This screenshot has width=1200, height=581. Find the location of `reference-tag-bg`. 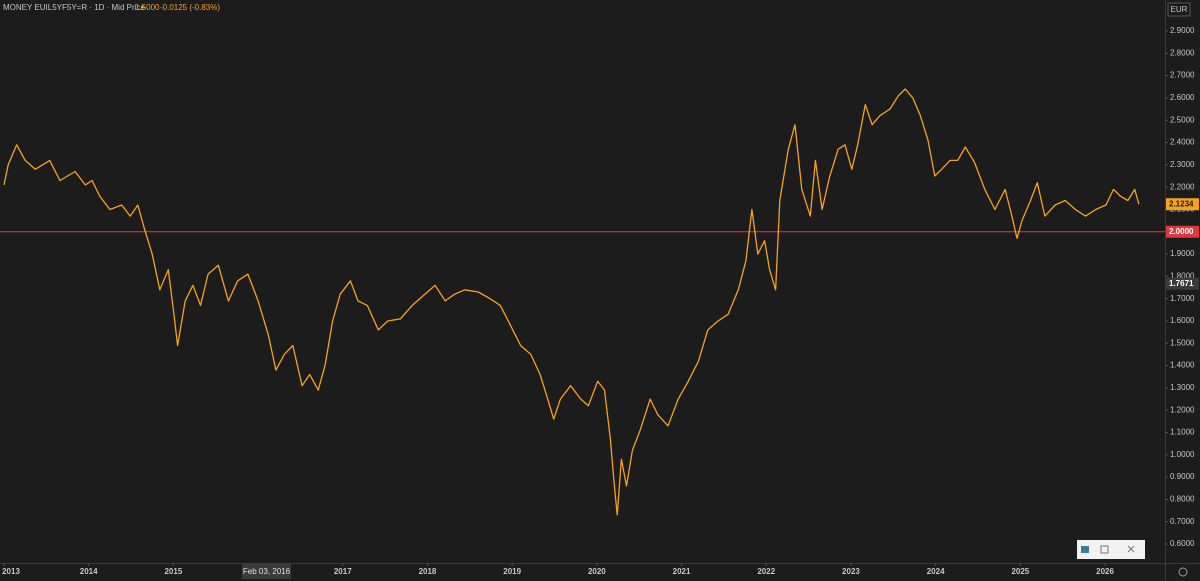

reference-tag-bg is located at coordinates (1182, 231).